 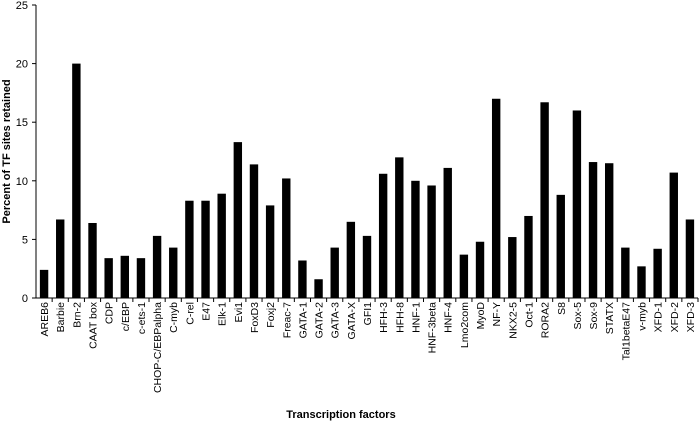 I want to click on x-category-label: Tal1betaE47, so click(x=626, y=331).